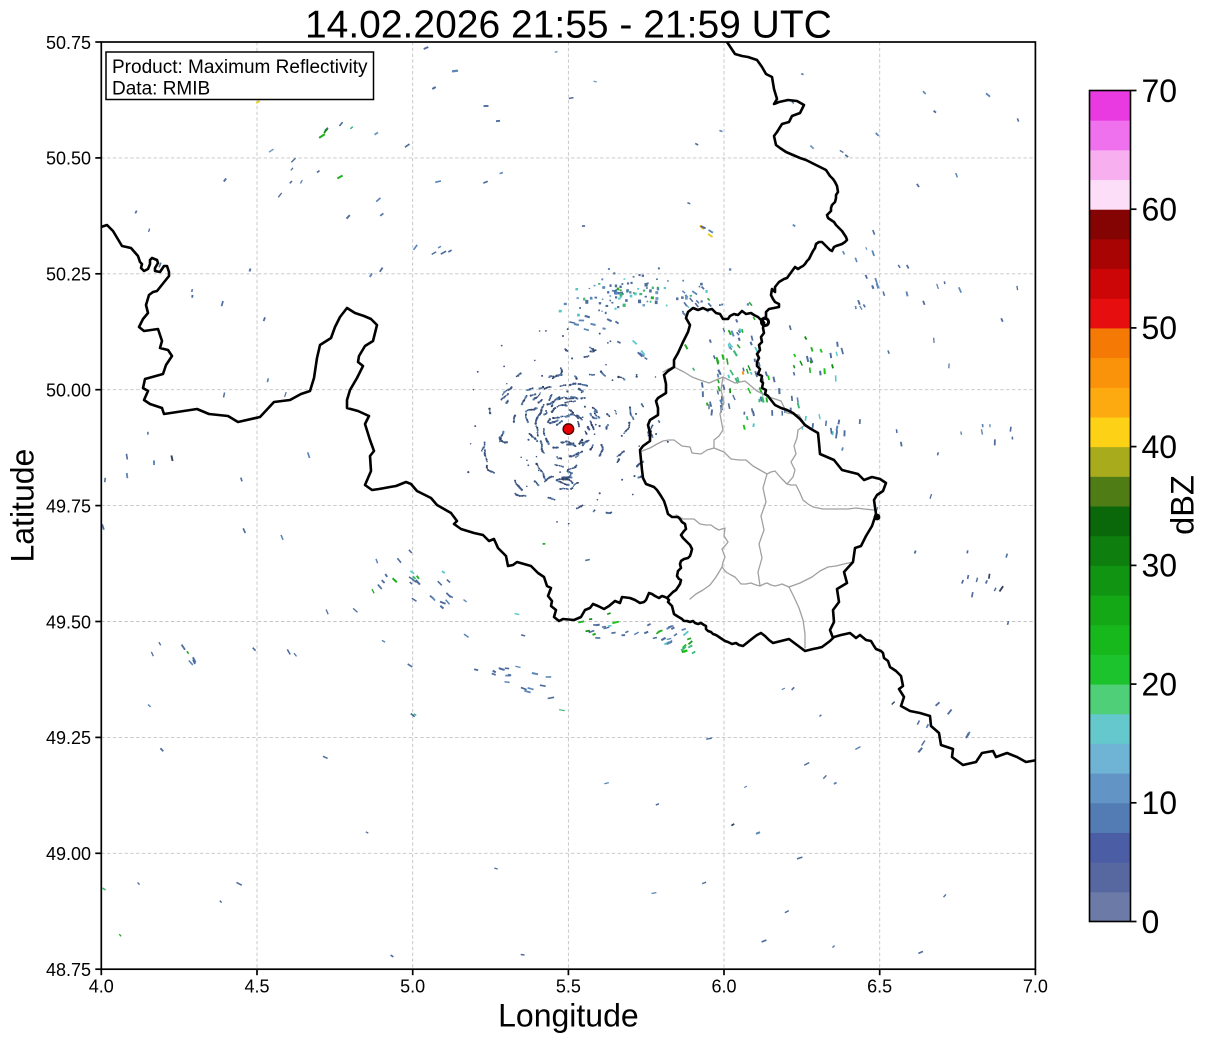 This screenshot has width=1219, height=1045. What do you see at coordinates (568, 25) in the screenshot?
I see `svg-text: 14.02.2026 21:55 - 21:59 UTC` at bounding box center [568, 25].